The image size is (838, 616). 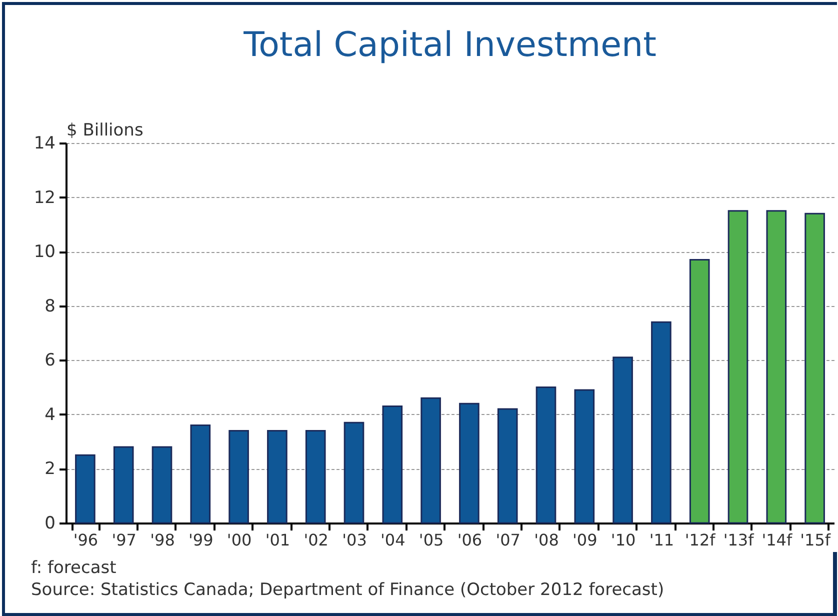 I want to click on y-axis-title: $ Billions, so click(x=105, y=130).